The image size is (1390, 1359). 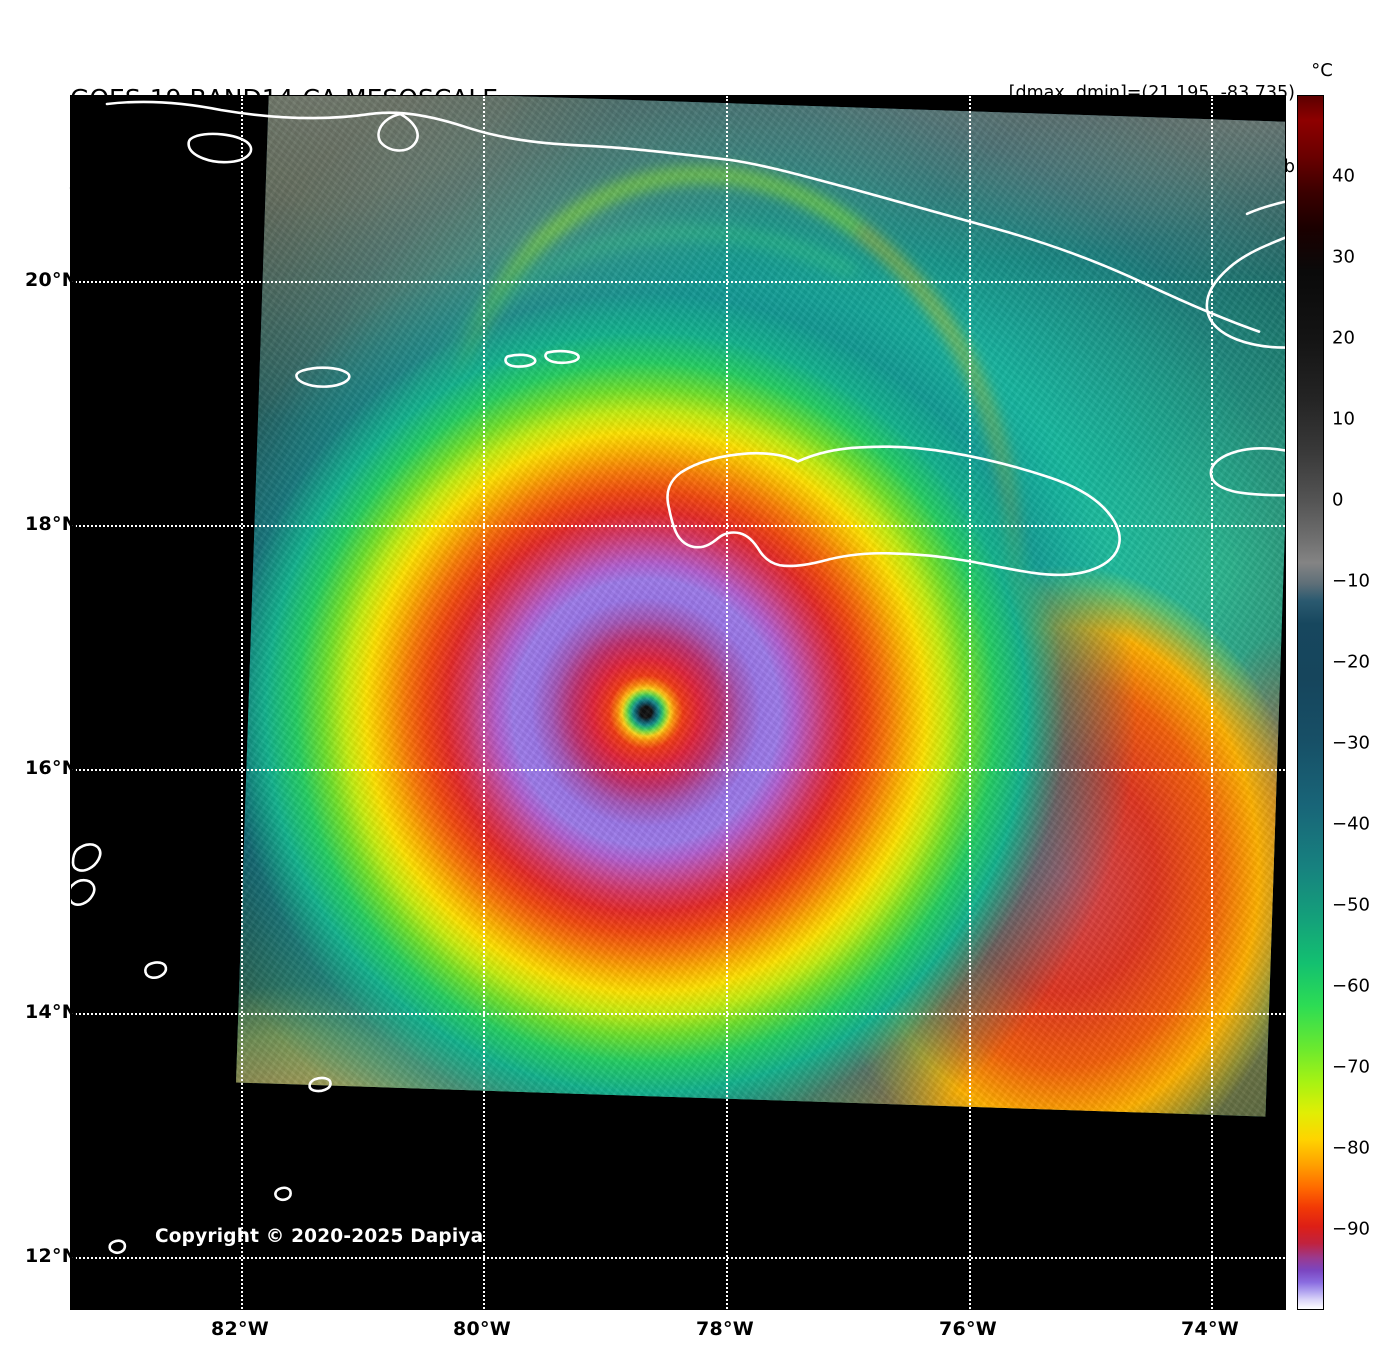 I want to click on coastline-islet-a, so click(x=86, y=857).